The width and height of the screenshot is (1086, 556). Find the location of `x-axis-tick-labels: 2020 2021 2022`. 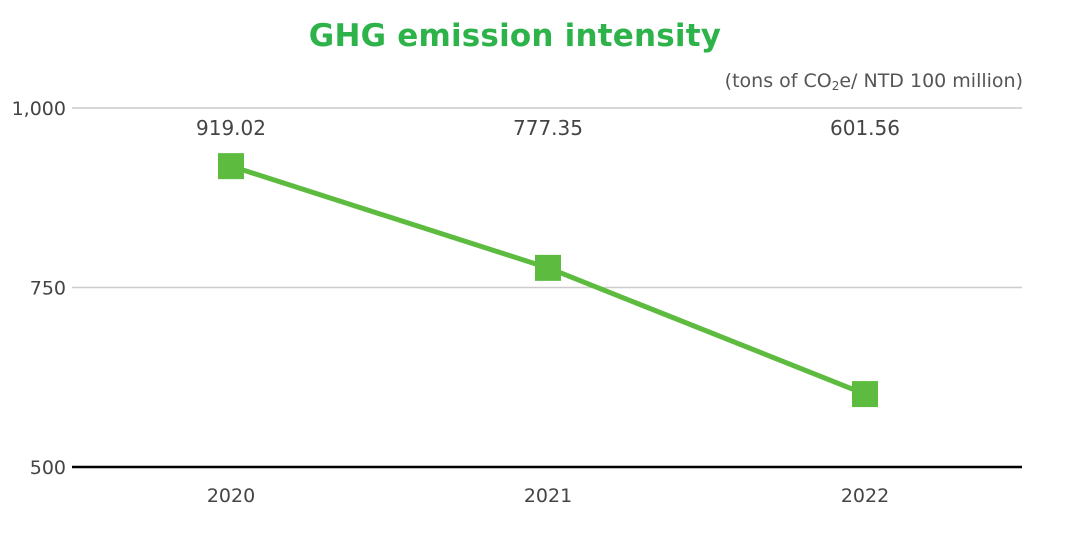

x-axis-tick-labels: 2020 2021 2022 is located at coordinates (548, 496).